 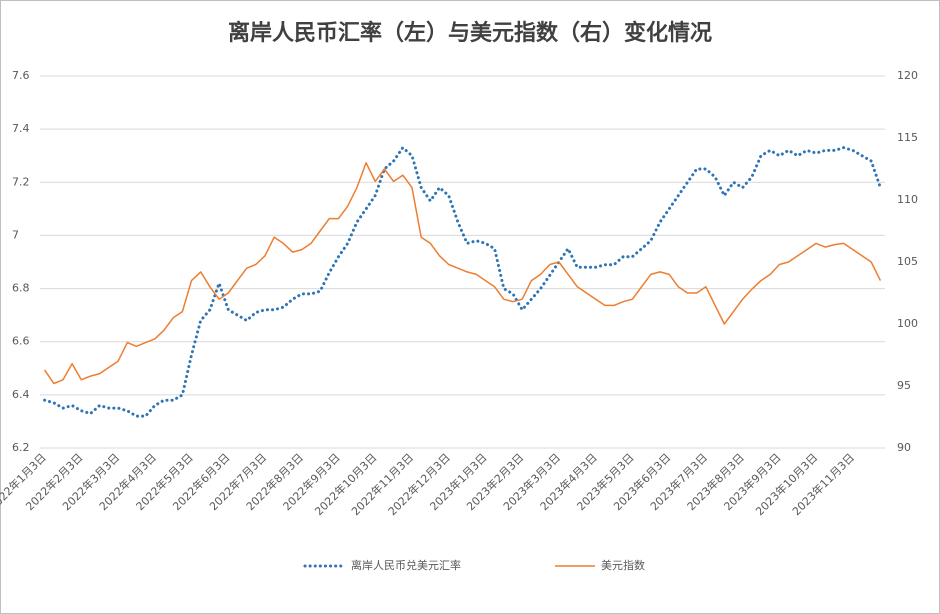 What do you see at coordinates (907, 323) in the screenshot?
I see `y2-tick-label: 100` at bounding box center [907, 323].